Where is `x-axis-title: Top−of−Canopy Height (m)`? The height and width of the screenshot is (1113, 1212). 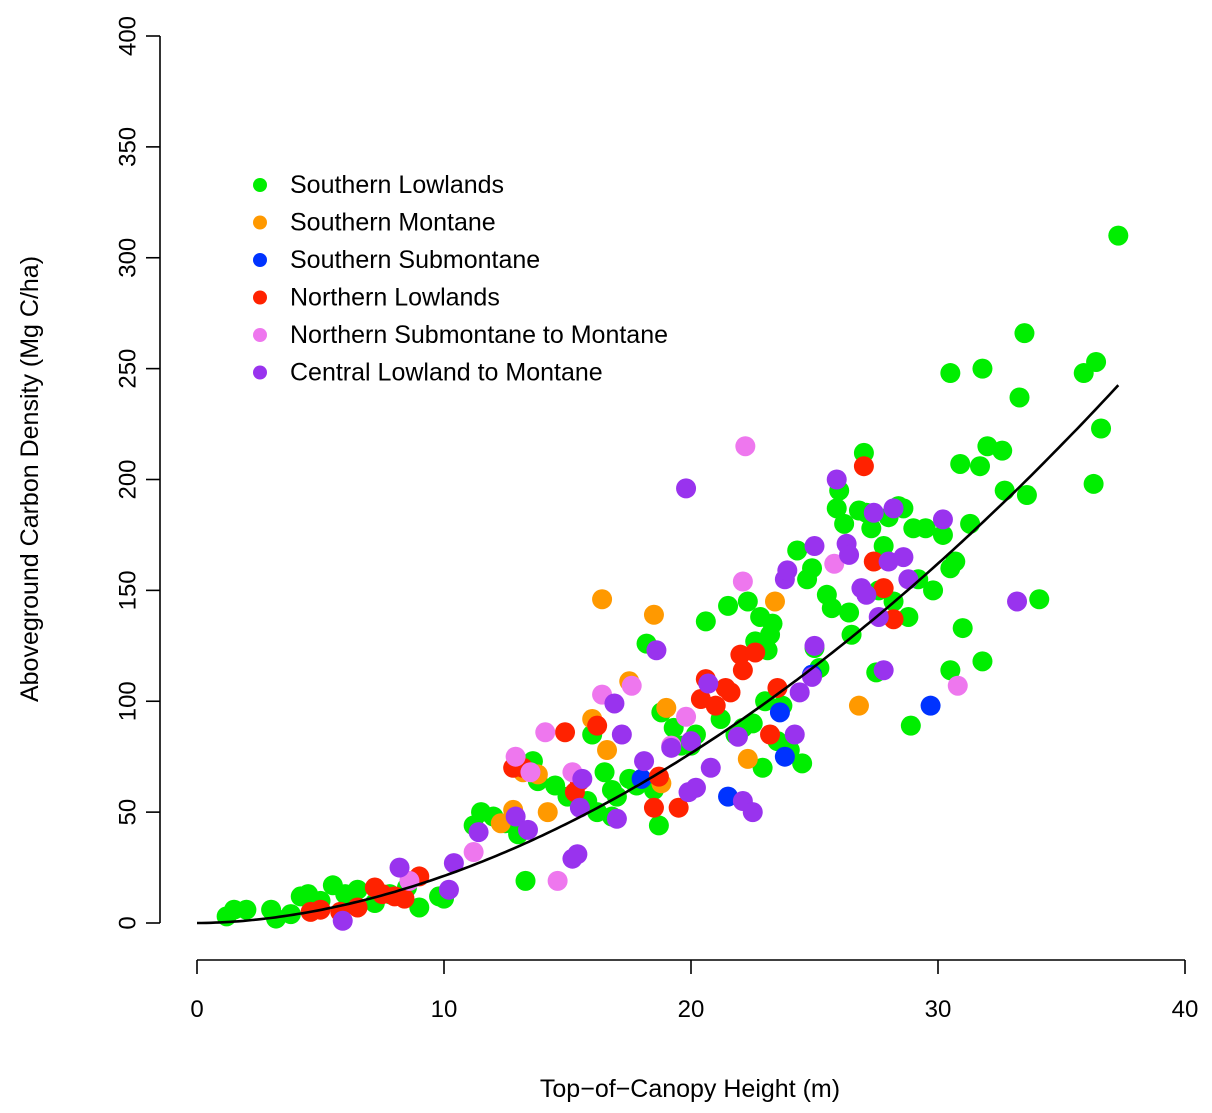 x-axis-title: Top−of−Canopy Height (m) is located at coordinates (690, 1089).